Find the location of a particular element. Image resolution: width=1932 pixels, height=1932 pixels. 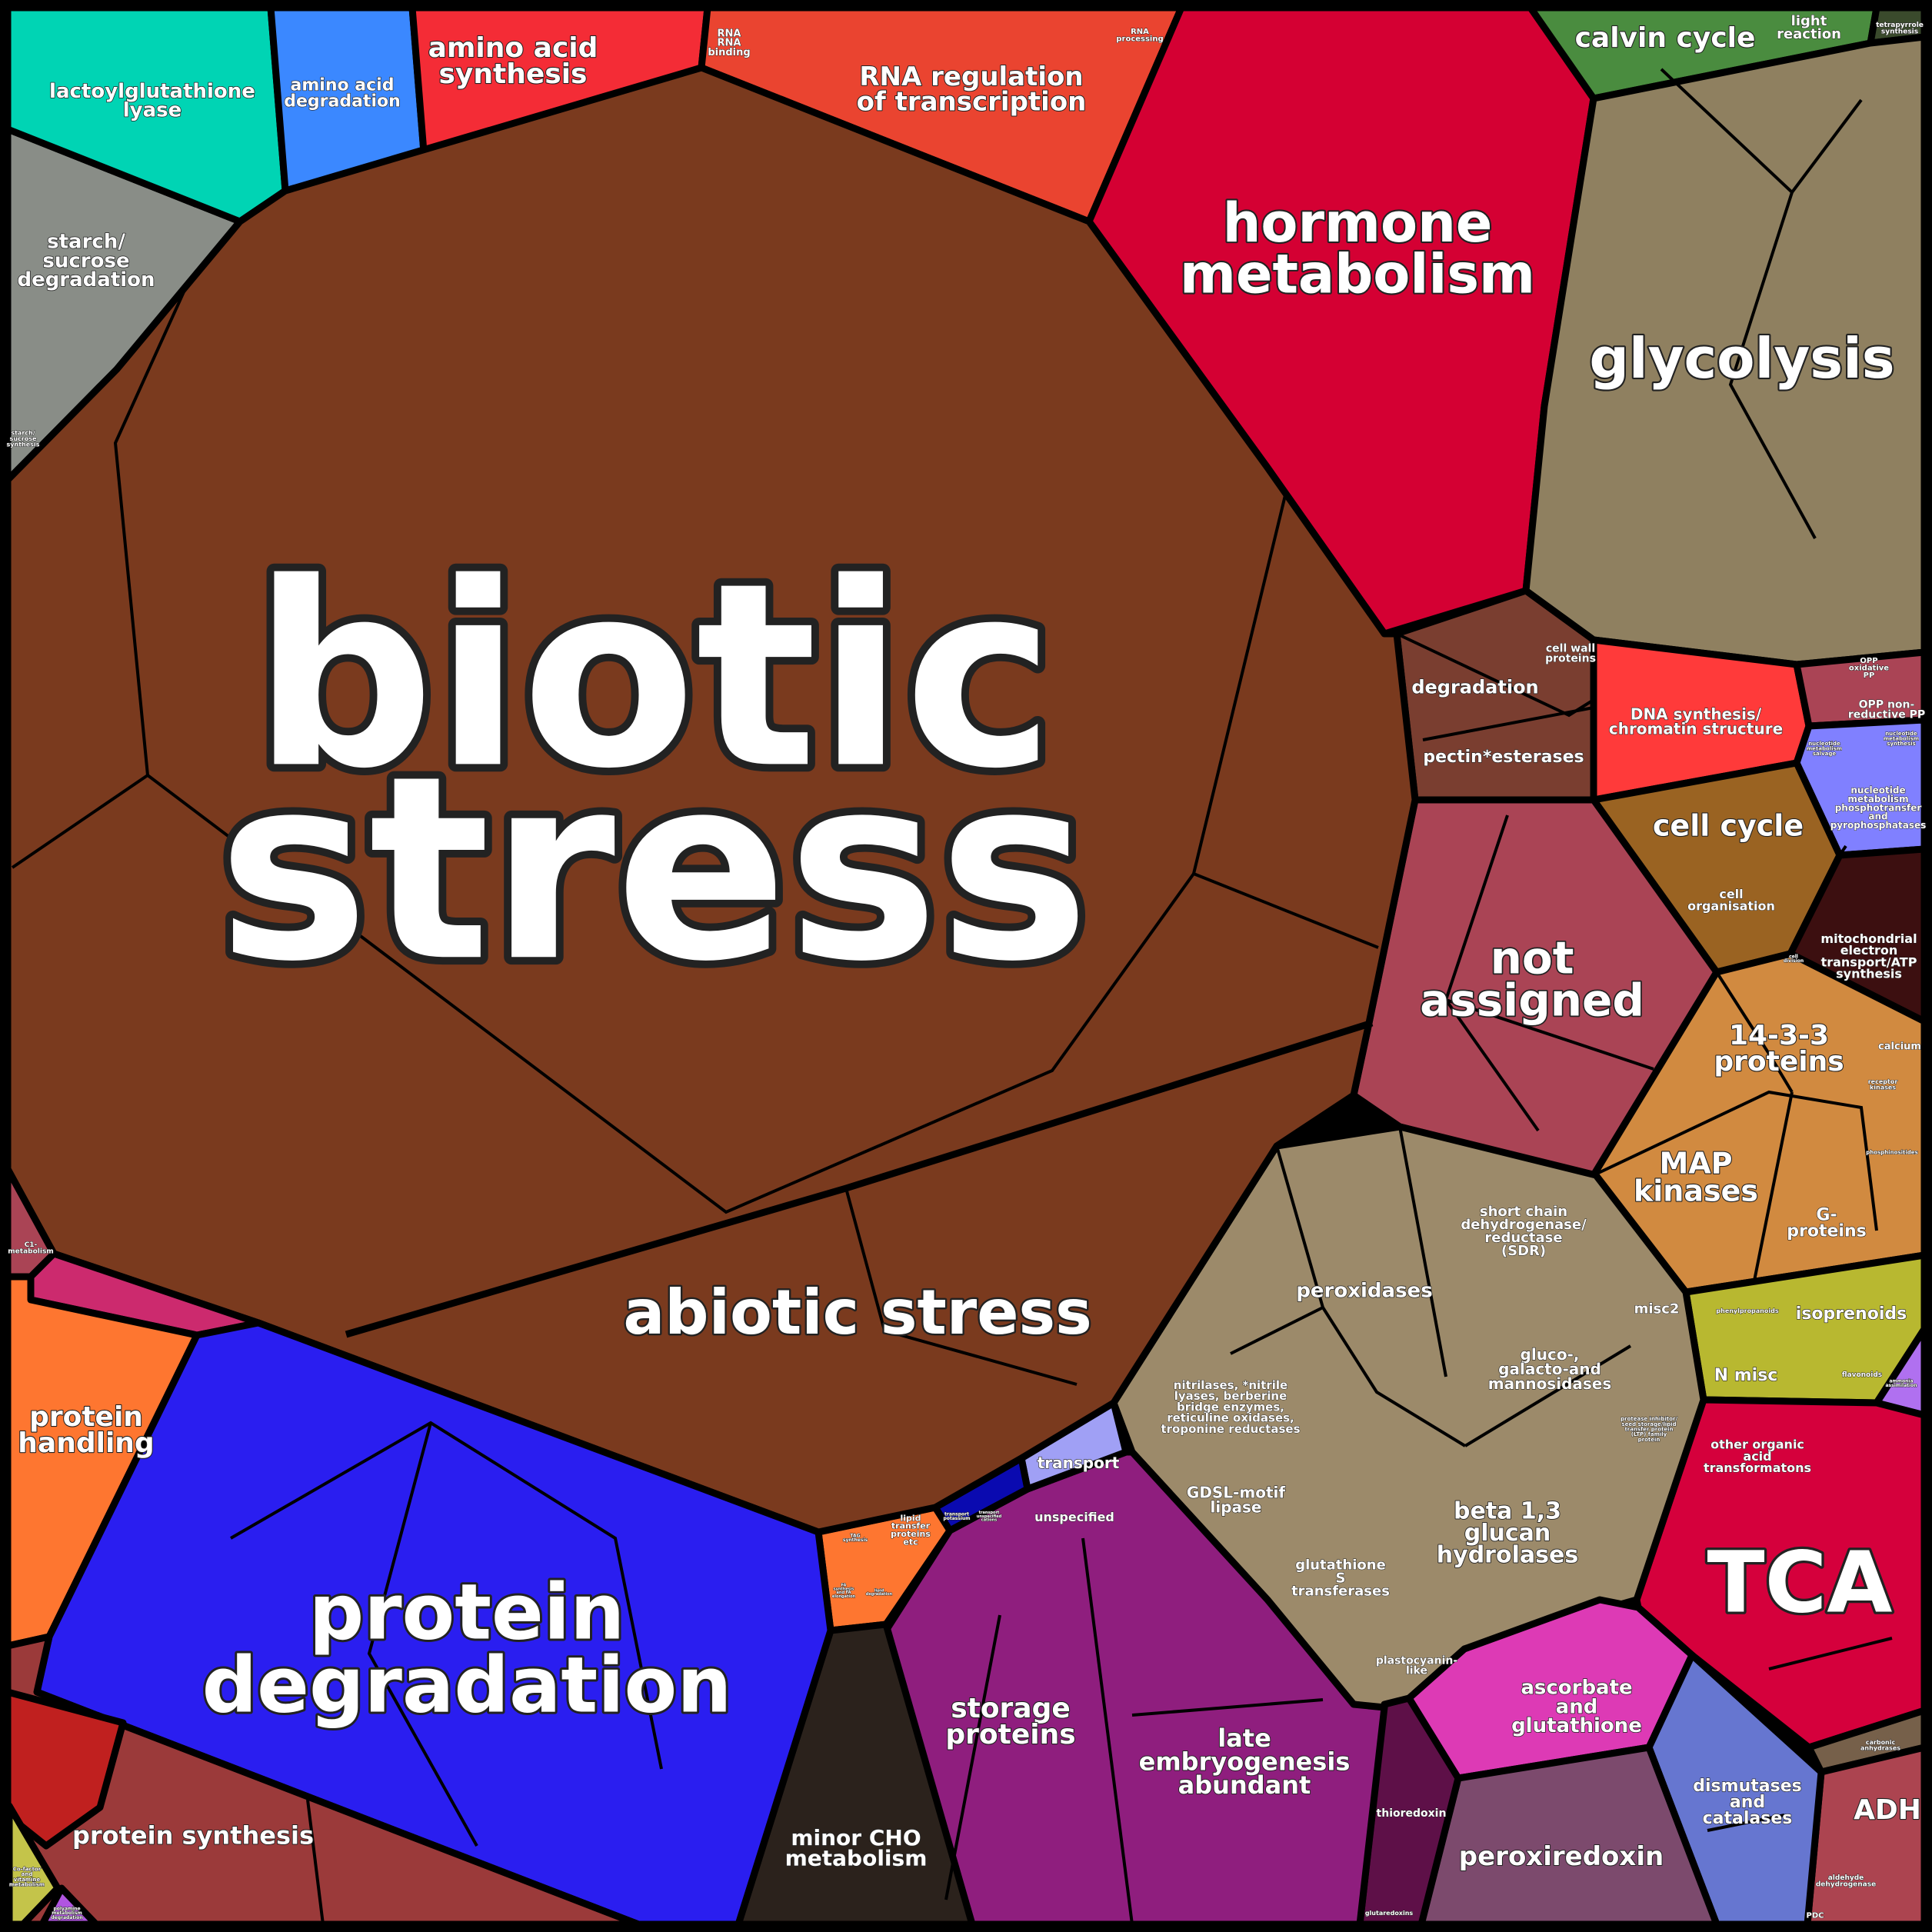

label-calcium: calcium is located at coordinates (1899, 1047).